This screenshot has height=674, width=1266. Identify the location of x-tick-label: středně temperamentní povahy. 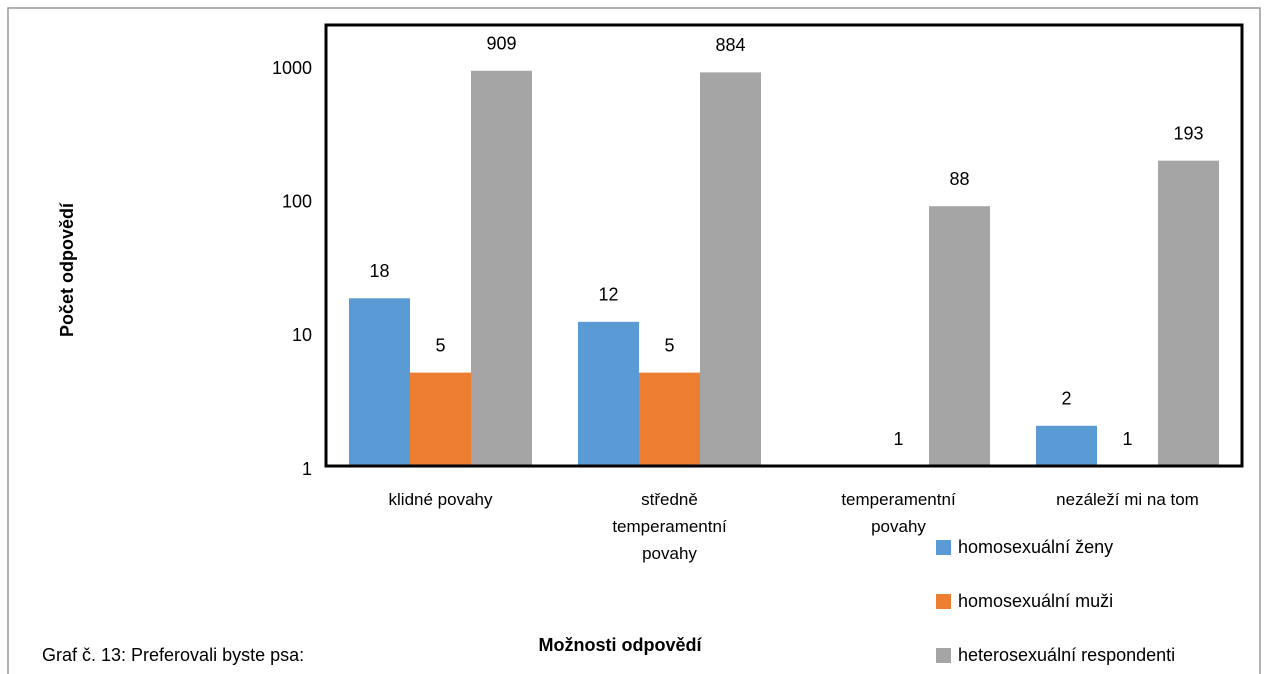
(669, 526).